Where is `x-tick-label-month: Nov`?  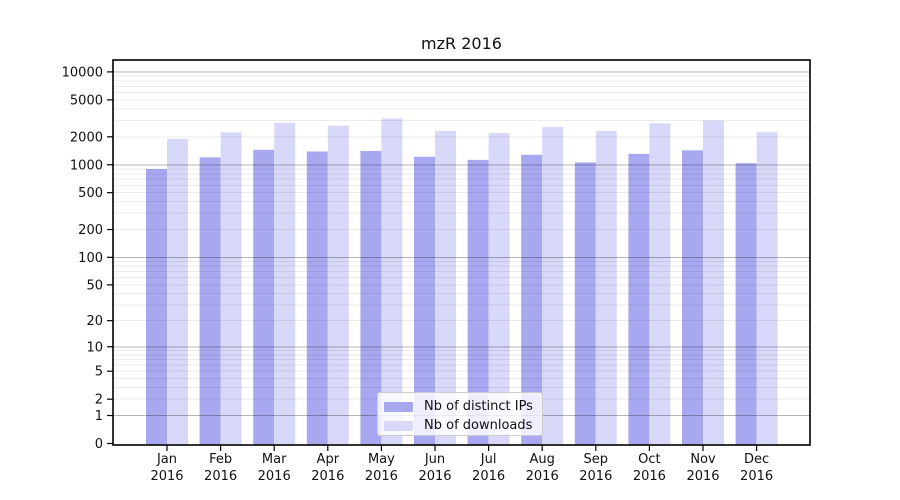 x-tick-label-month: Nov is located at coordinates (703, 459).